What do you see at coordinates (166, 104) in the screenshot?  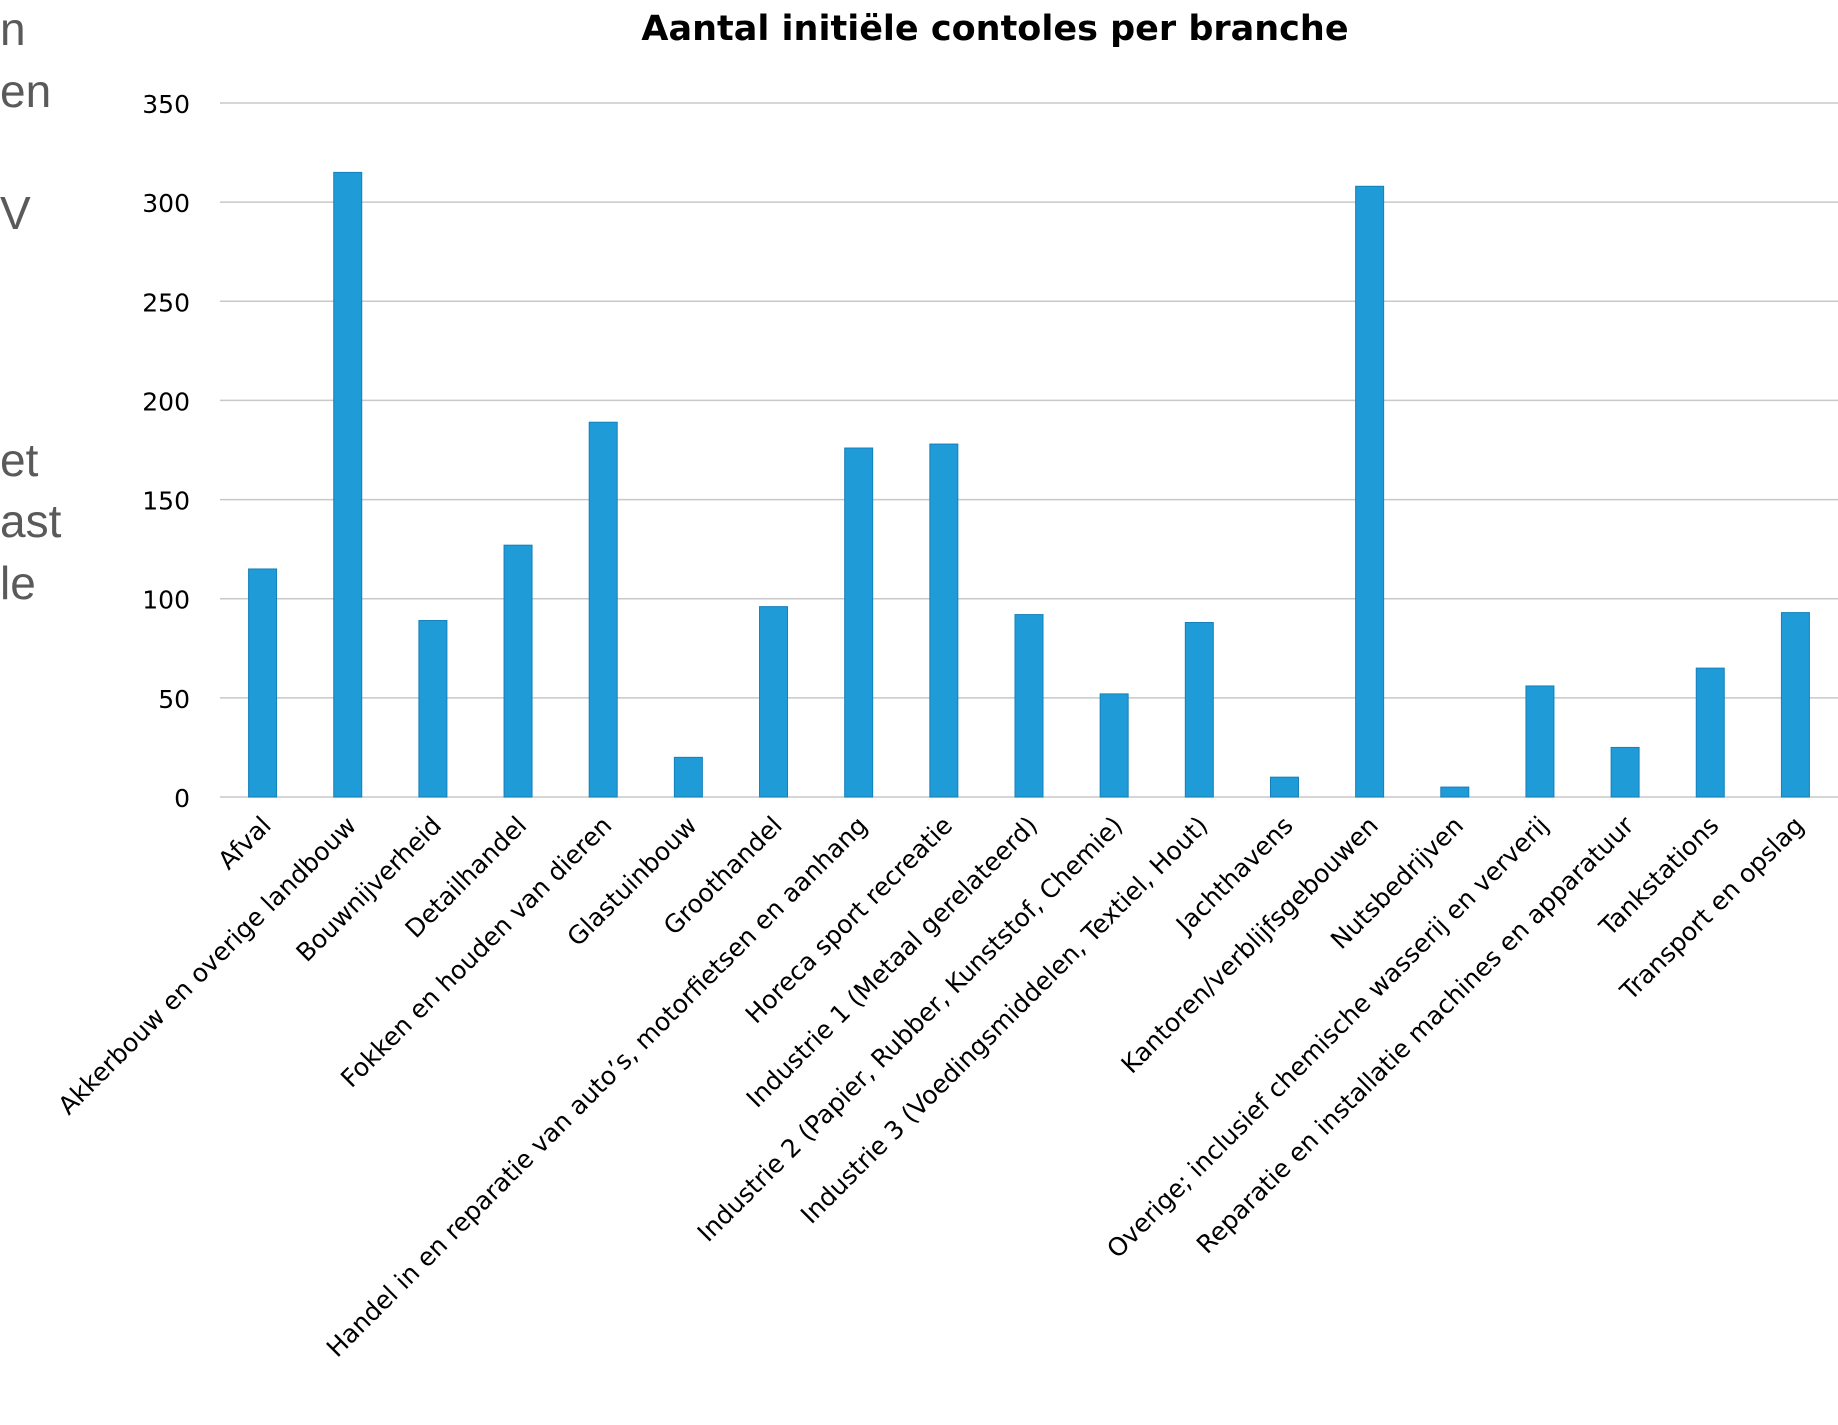 I see `y-tick-label: 350` at bounding box center [166, 104].